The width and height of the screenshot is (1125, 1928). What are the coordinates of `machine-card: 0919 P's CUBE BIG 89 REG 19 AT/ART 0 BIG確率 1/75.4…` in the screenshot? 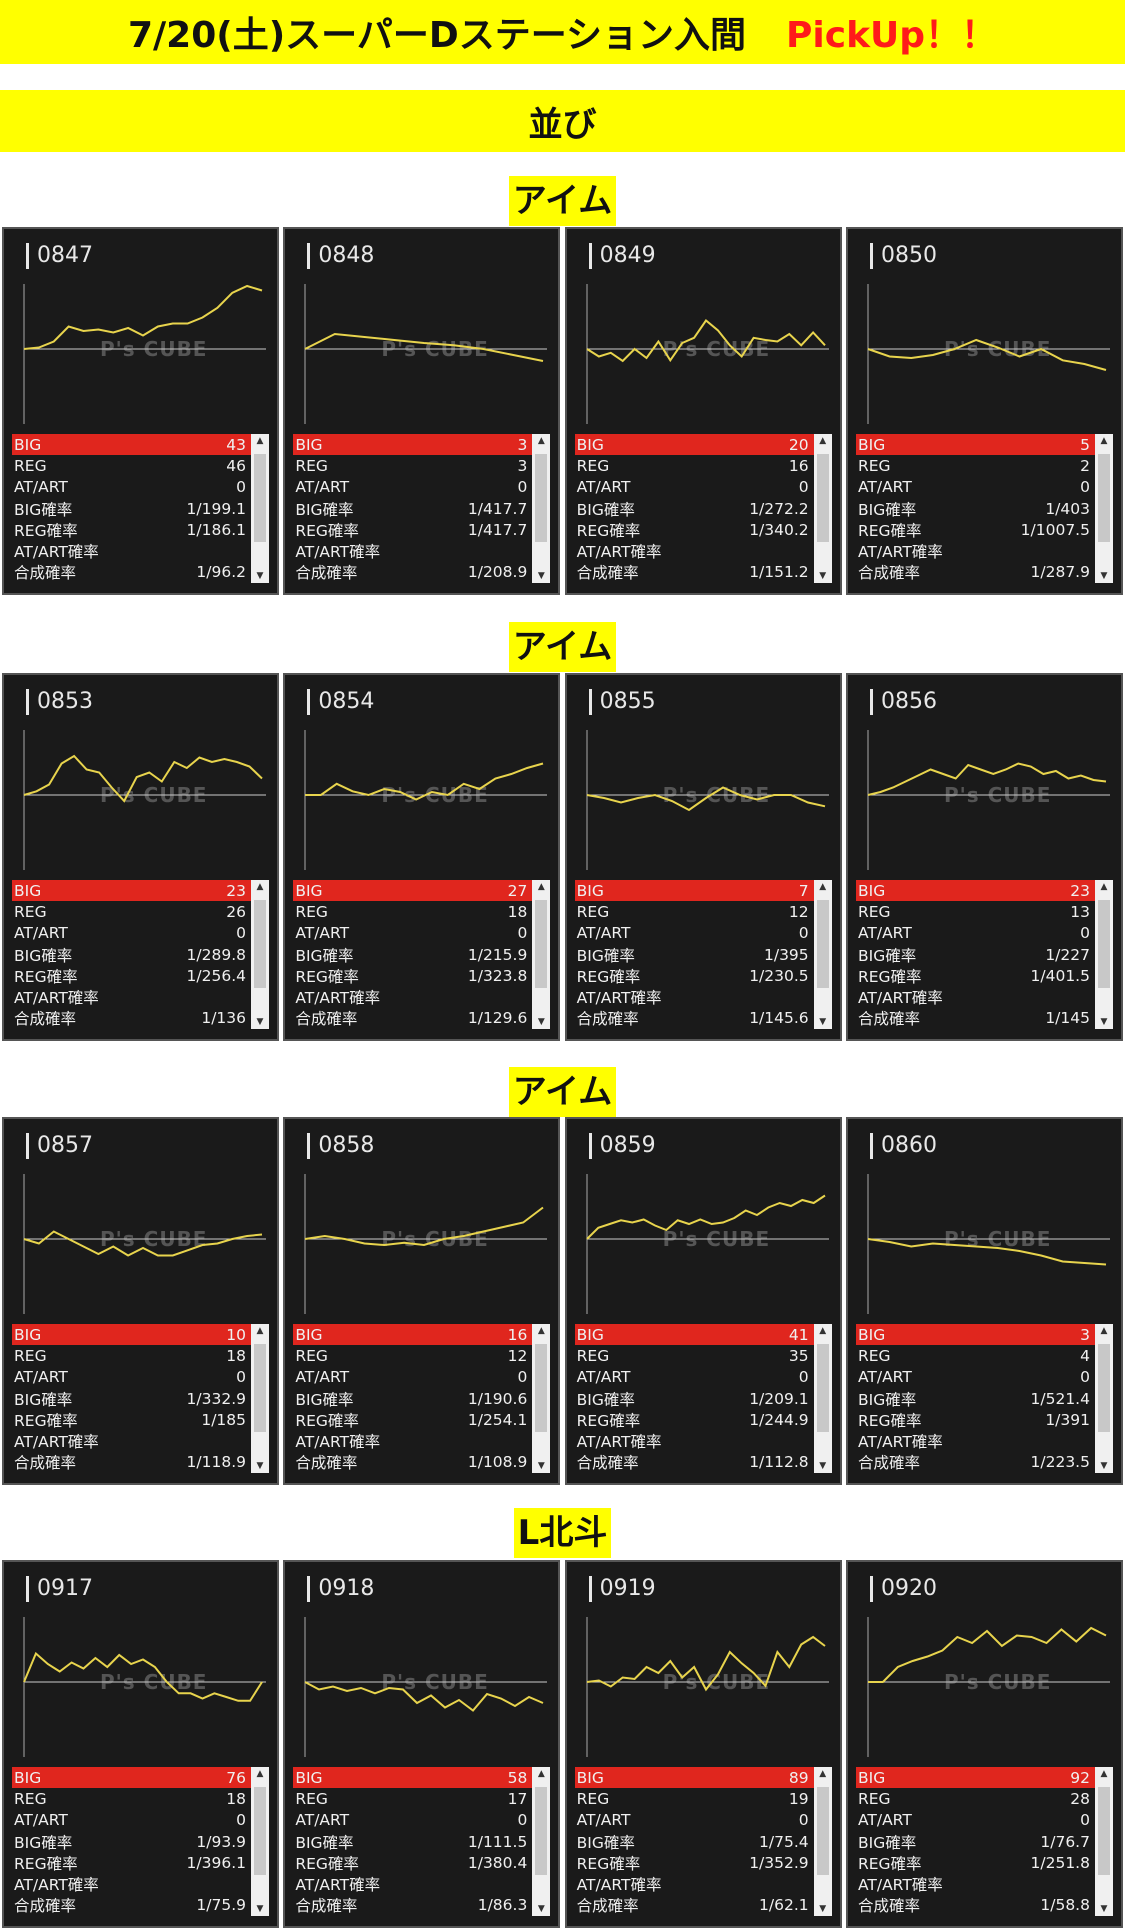 It's located at (703, 1744).